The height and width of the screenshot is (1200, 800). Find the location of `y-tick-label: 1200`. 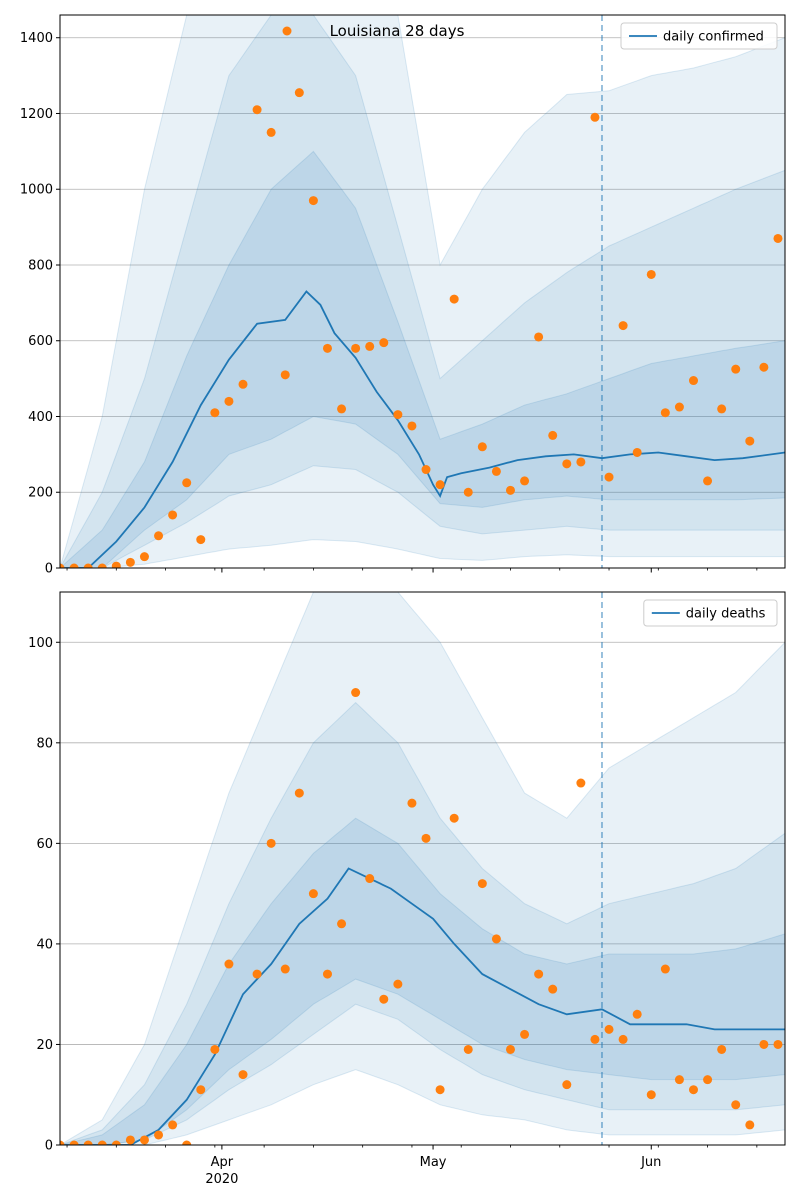

y-tick-label: 1200 is located at coordinates (36, 114).